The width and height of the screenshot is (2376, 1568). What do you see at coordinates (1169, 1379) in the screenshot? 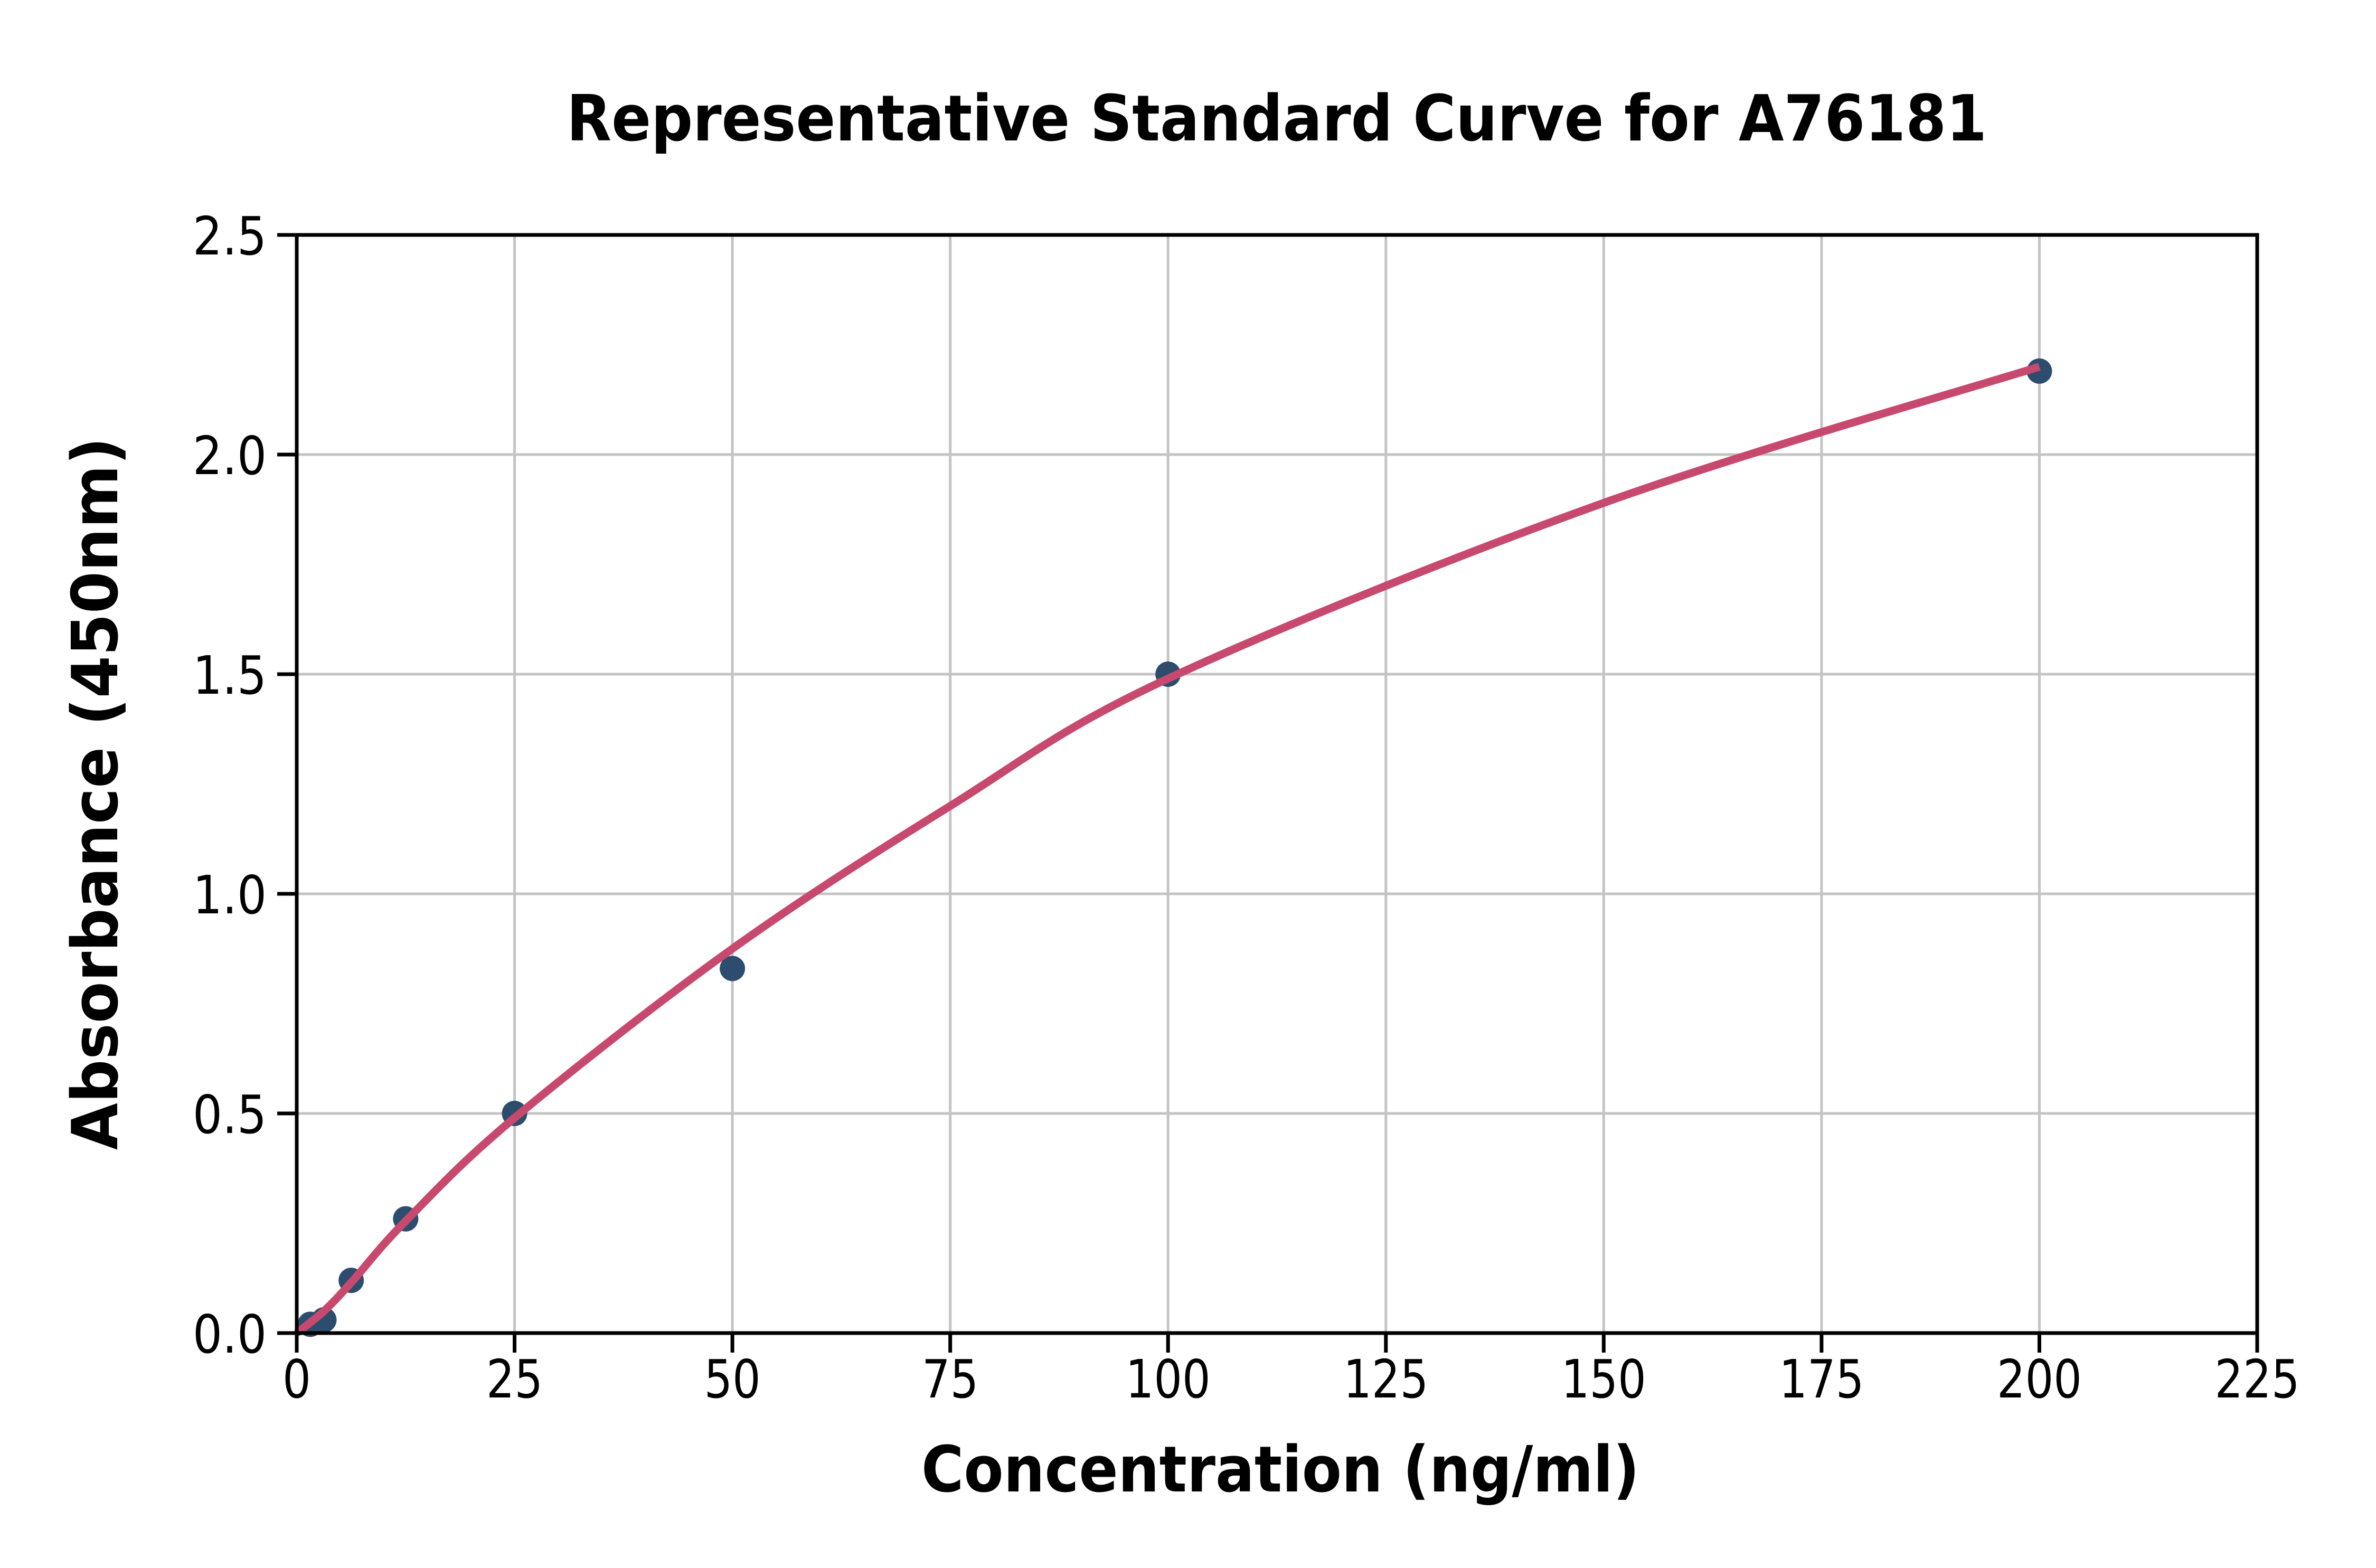
I see `x-tick-label: 100` at bounding box center [1169, 1379].